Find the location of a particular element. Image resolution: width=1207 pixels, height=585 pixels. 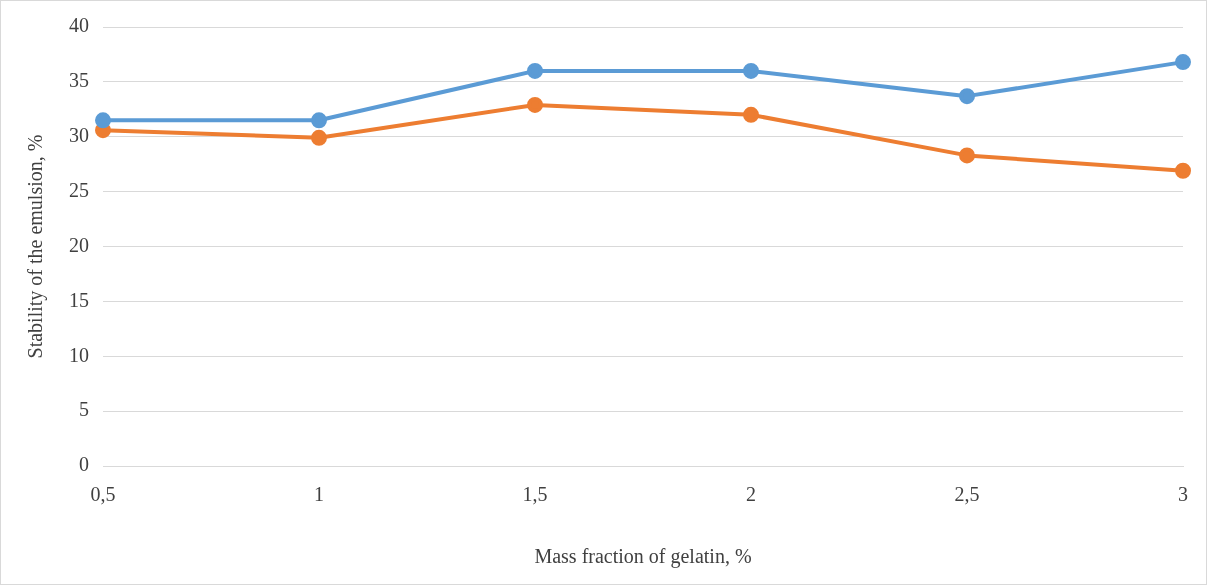

x-tick-label: 3 is located at coordinates (1183, 494).